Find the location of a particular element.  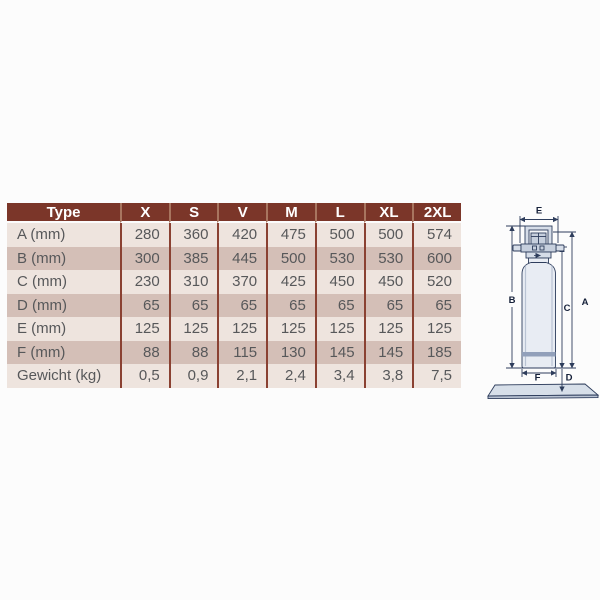

value-cell: 370 is located at coordinates (242, 282).